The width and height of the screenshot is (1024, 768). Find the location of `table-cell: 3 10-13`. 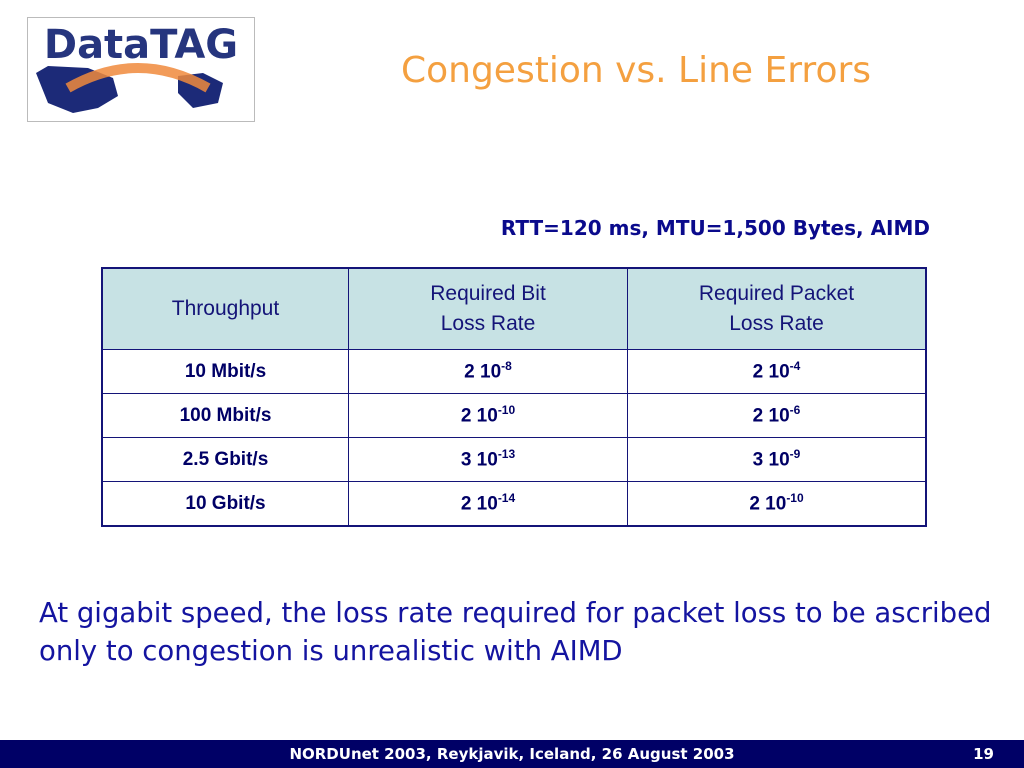

table-cell: 3 10-13 is located at coordinates (488, 459).